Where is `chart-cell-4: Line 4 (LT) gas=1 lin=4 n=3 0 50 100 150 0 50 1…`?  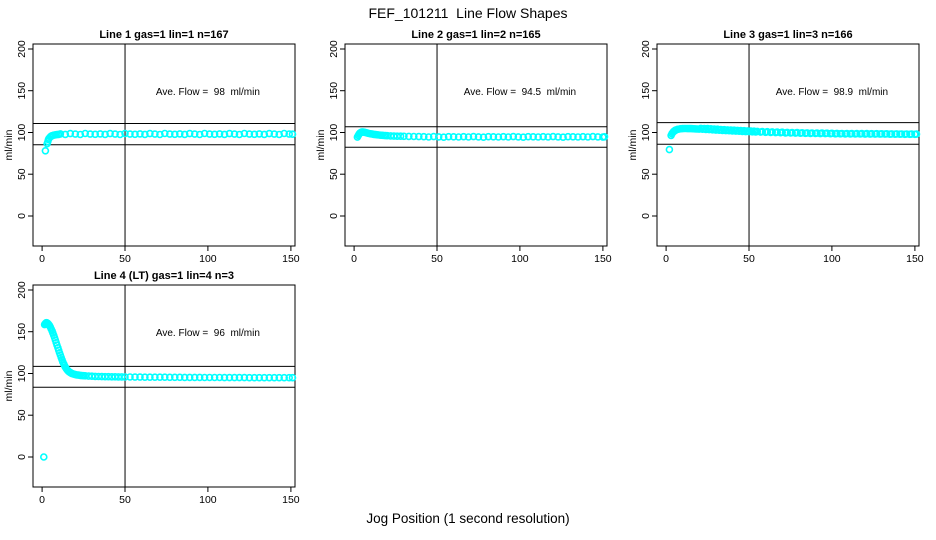
chart-cell-4: Line 4 (LT) gas=1 lin=4 n=3 0 50 100 150 0 50 1… is located at coordinates (156, 389).